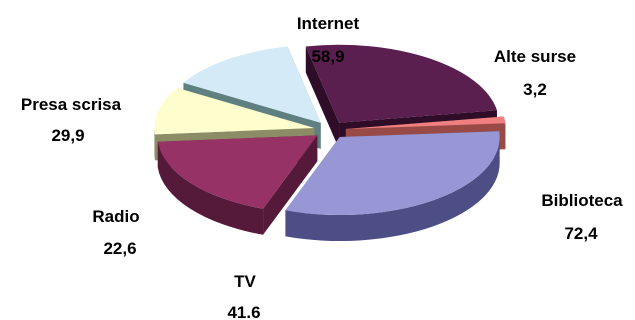 The image size is (635, 320). What do you see at coordinates (535, 89) in the screenshot?
I see `slice-value-alte-surse: 3,2` at bounding box center [535, 89].